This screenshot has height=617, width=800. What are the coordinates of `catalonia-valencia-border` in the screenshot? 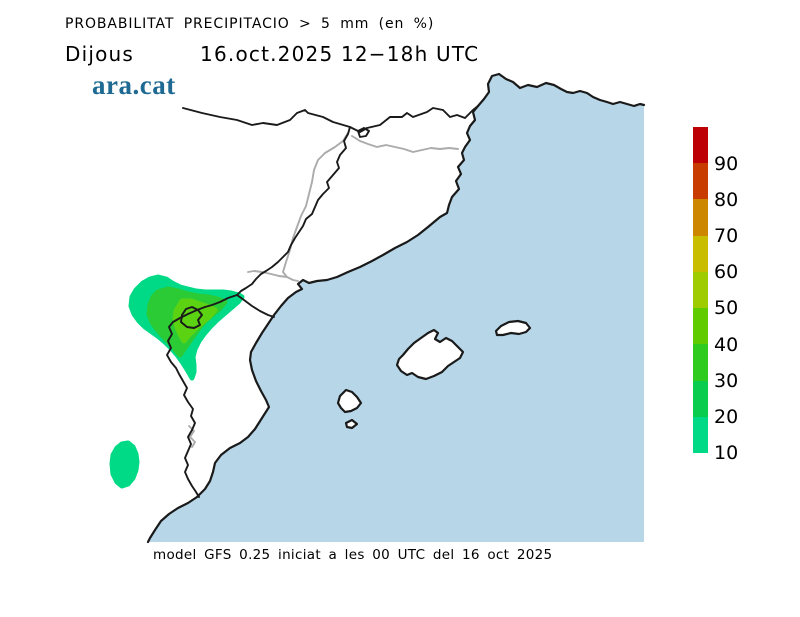 It's located at (255, 306).